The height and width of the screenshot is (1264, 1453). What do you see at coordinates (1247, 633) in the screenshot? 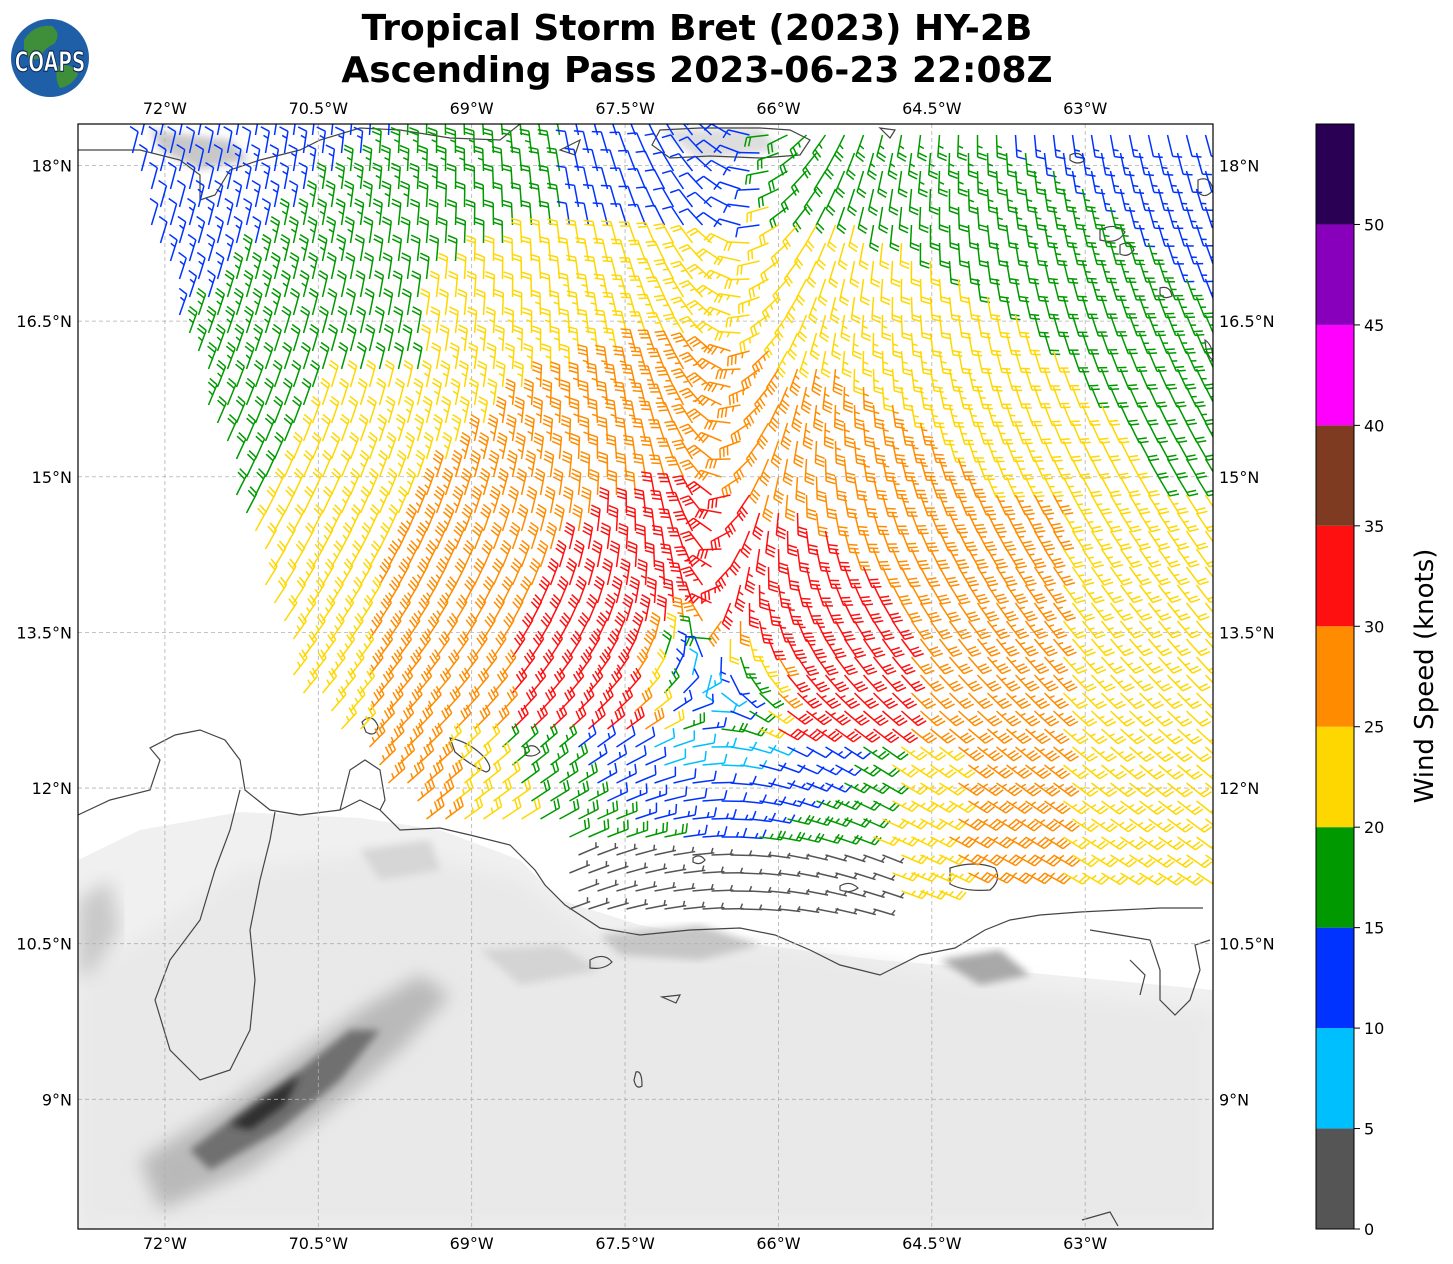
I see `latitude-ticks-right: 18°N 16.5°N 15°N 13.5°N 12°N 10.5°N 9°N` at bounding box center [1247, 633].